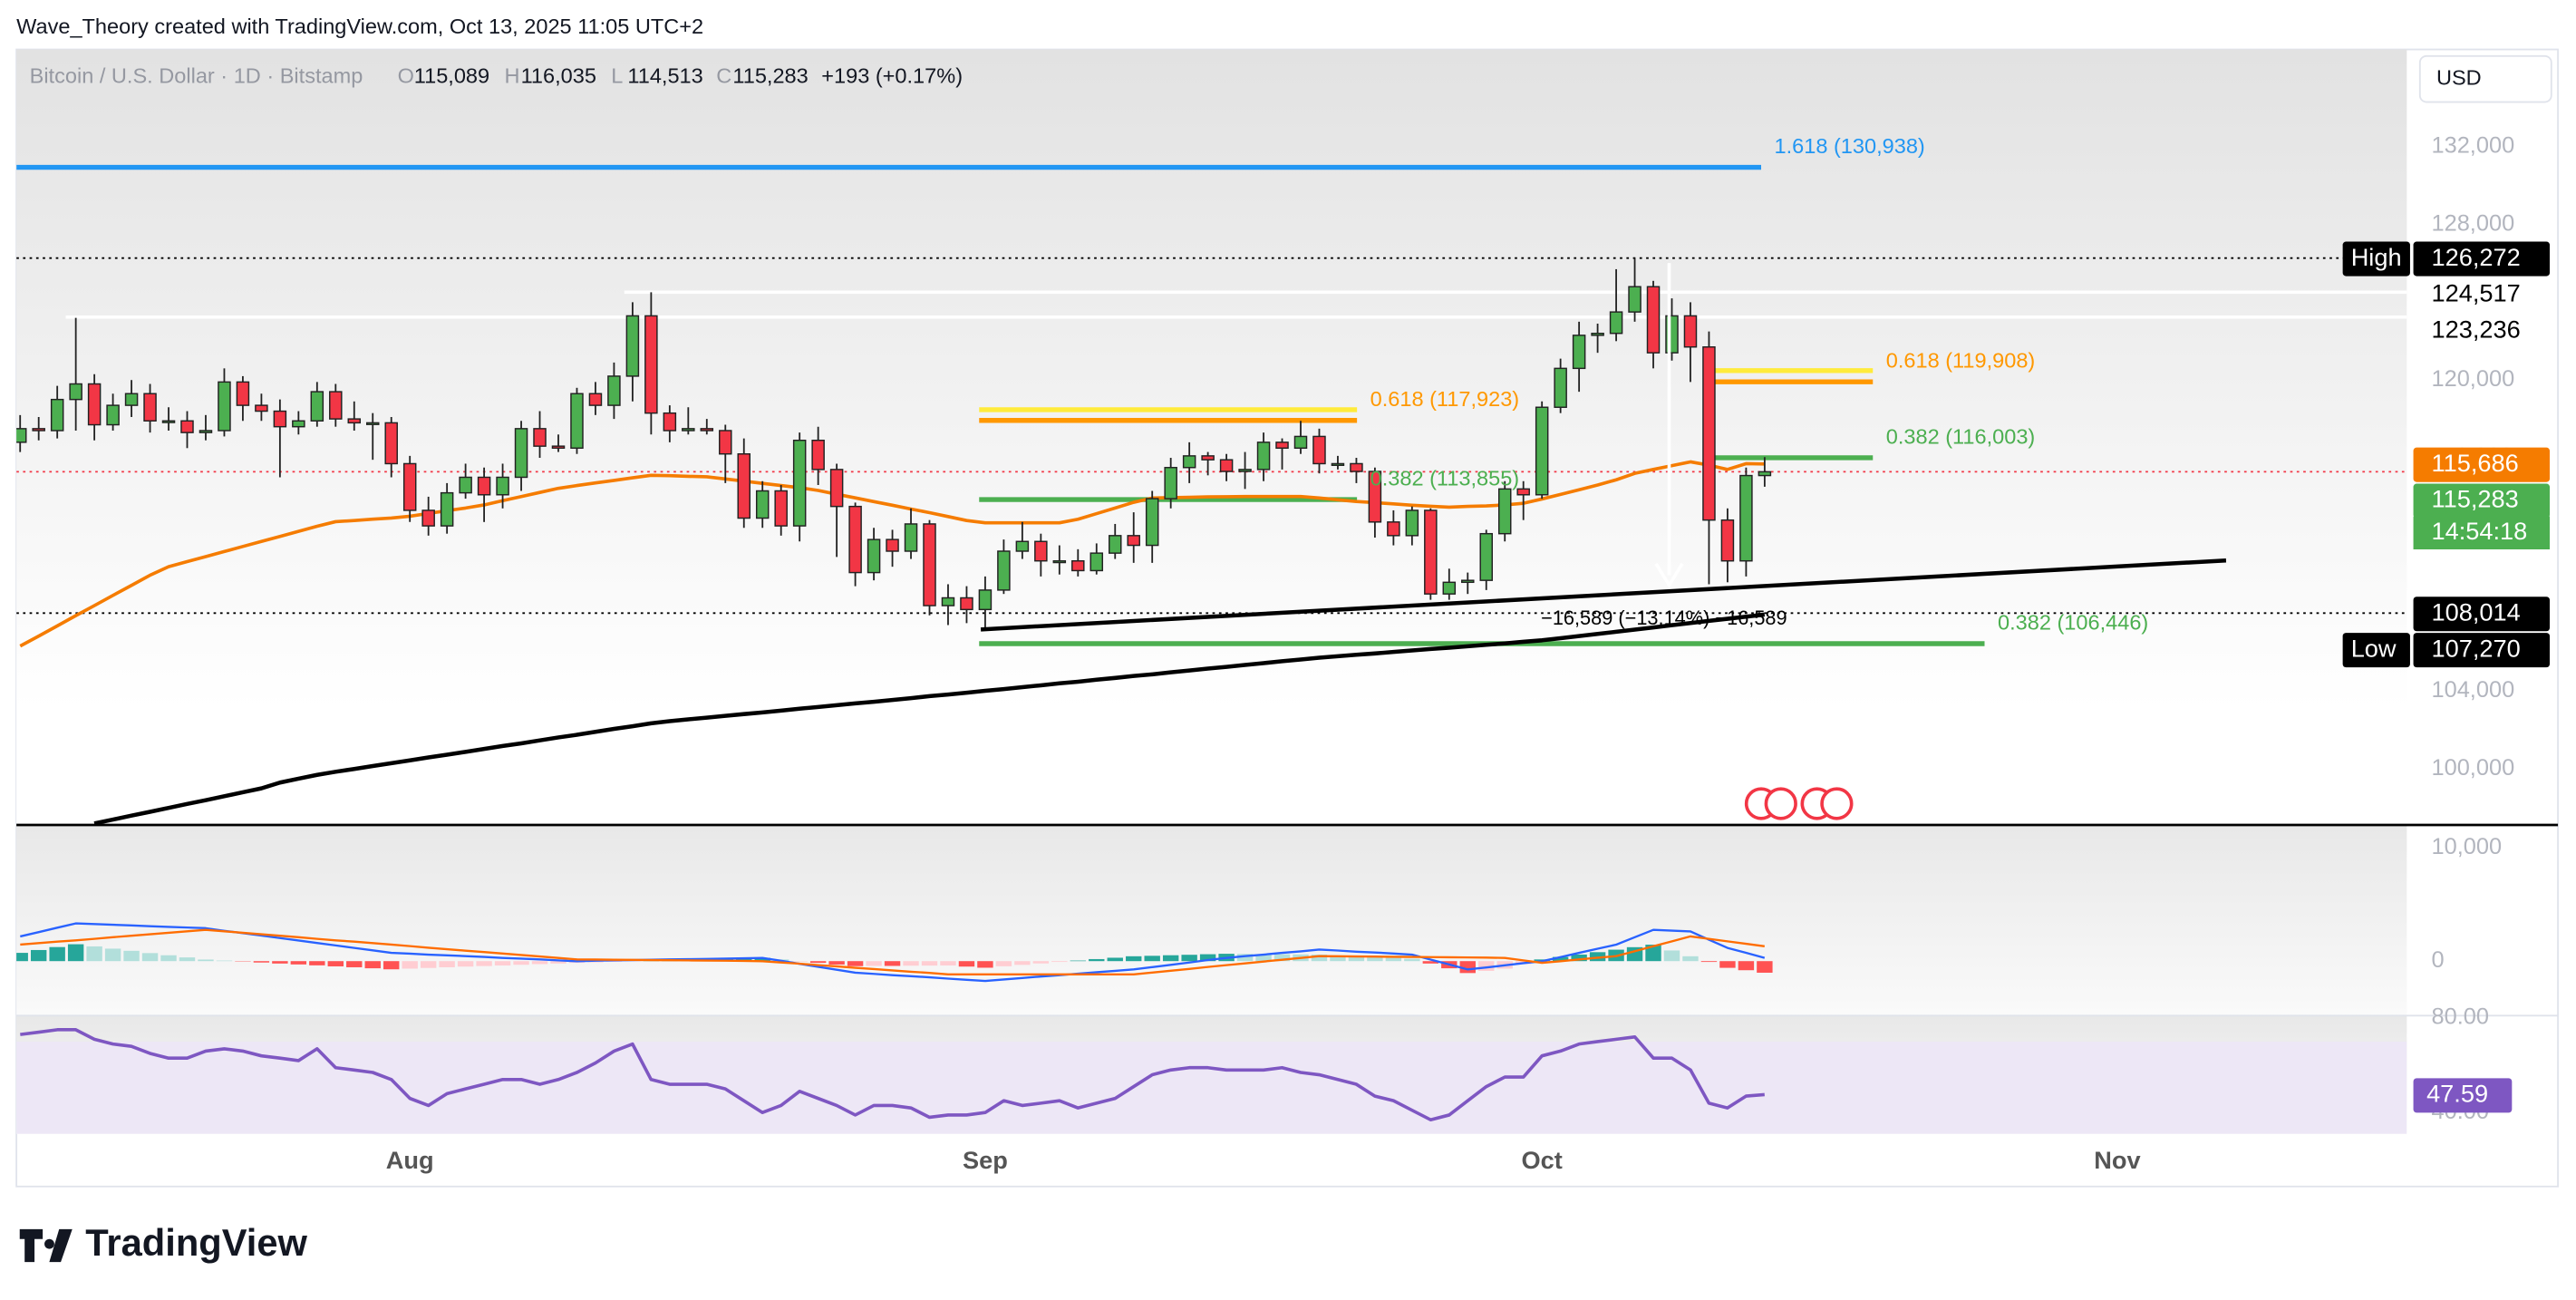 This screenshot has height=1300, width=2576. What do you see at coordinates (2438, 960) in the screenshot?
I see `y-tick-label: 0` at bounding box center [2438, 960].